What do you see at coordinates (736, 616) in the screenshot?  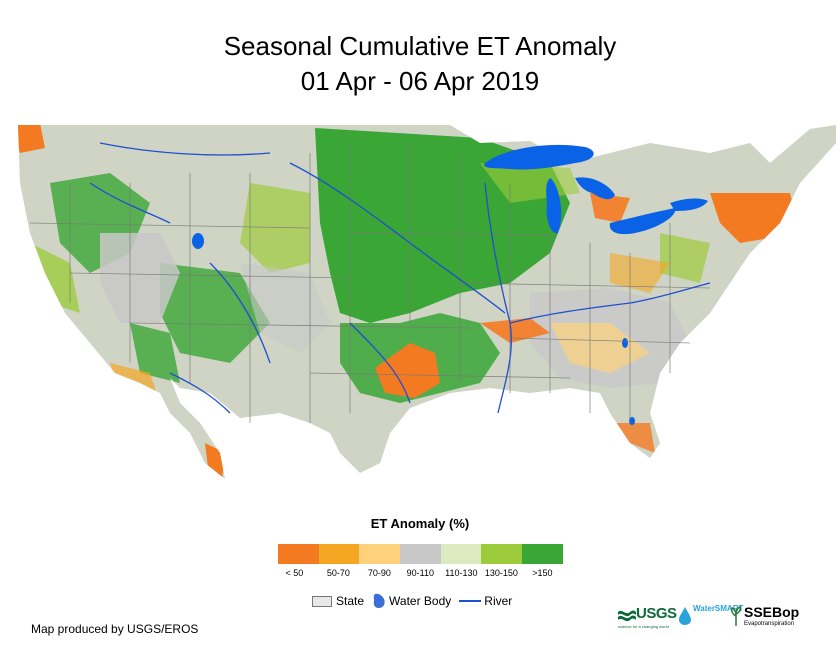 I see `ssebop-plant-icon` at bounding box center [736, 616].